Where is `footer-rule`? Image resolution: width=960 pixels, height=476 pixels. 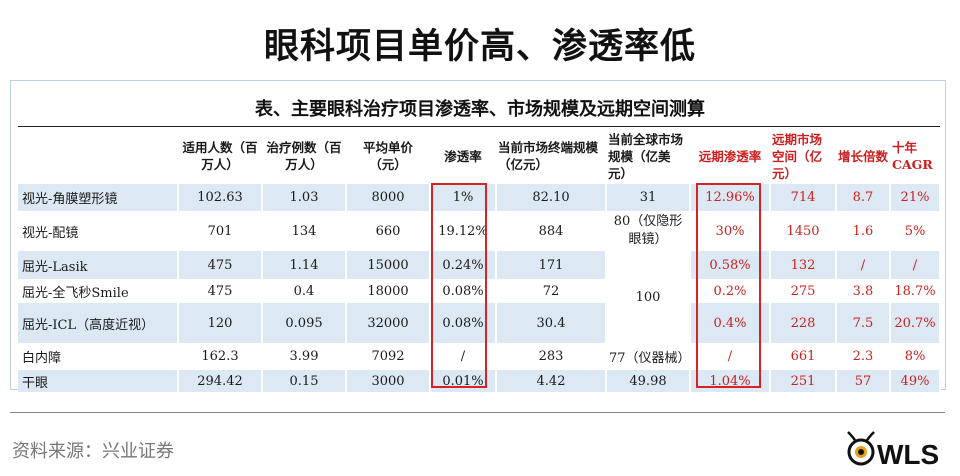
footer-rule is located at coordinates (477, 412).